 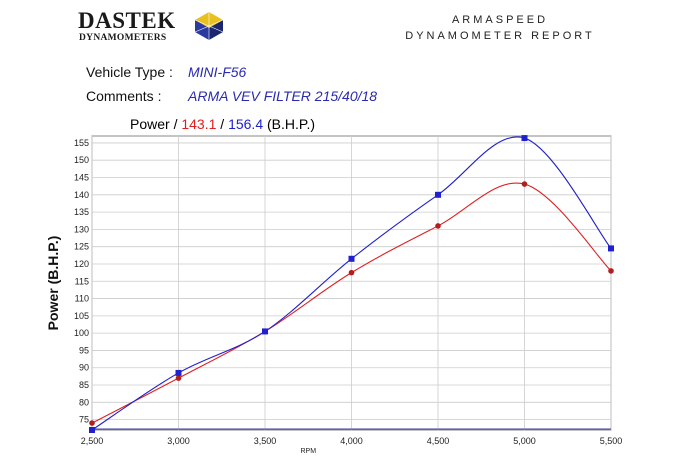 I want to click on x-tick-label: 5,500, so click(x=611, y=441).